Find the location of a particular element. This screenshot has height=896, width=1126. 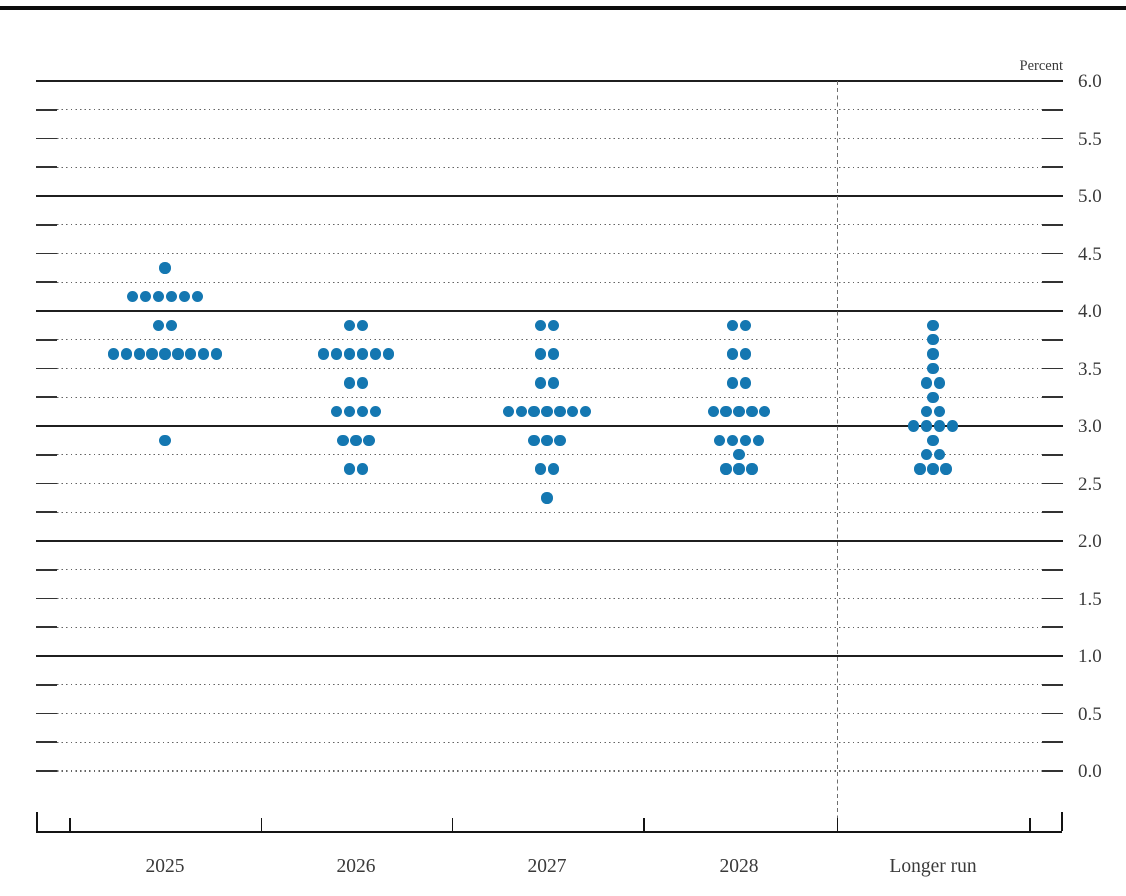

x-axis-label-2027: 2027 is located at coordinates (547, 866).